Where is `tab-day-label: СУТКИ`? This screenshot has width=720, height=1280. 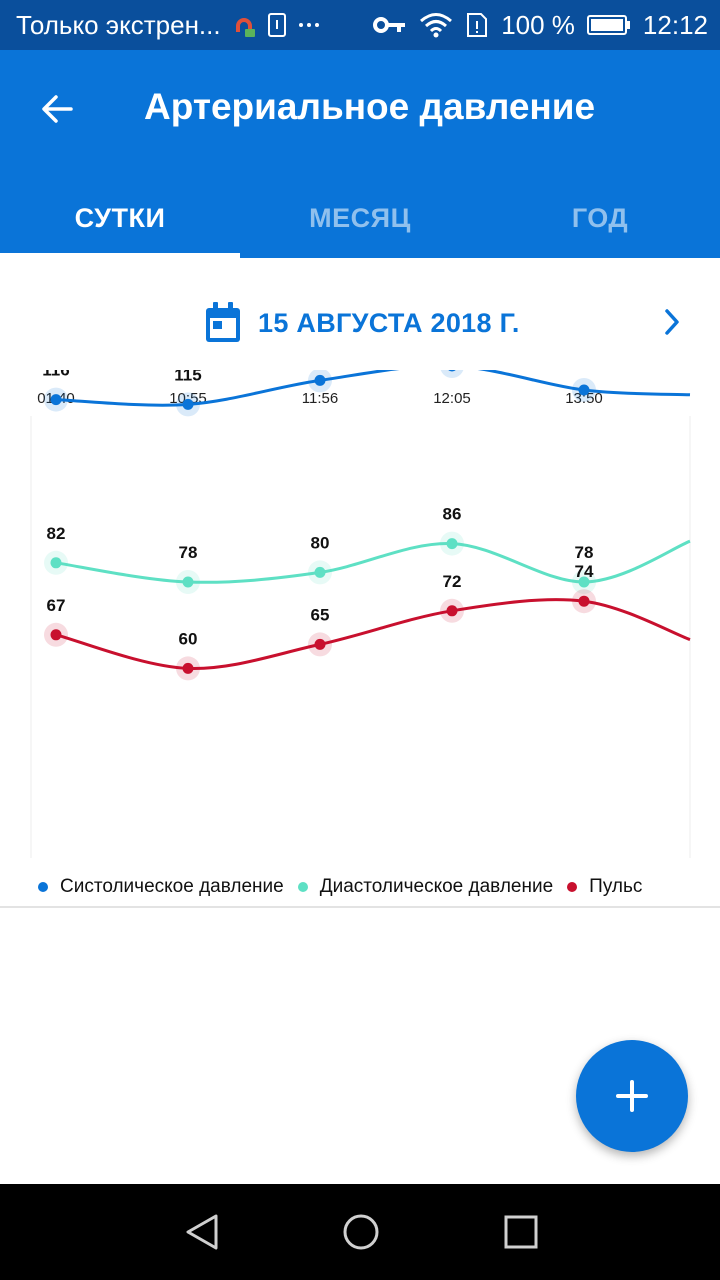
tab-day-label: СУТКИ is located at coordinates (120, 217).